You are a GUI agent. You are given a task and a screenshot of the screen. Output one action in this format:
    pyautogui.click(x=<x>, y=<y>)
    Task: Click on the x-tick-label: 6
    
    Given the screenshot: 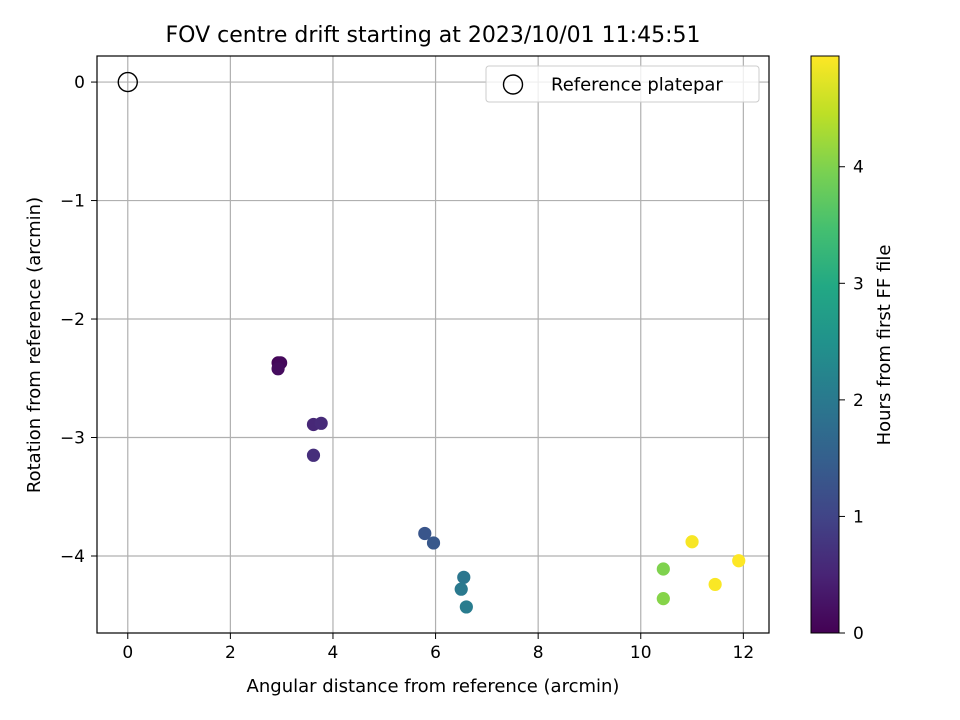 What is the action you would take?
    pyautogui.click(x=435, y=653)
    